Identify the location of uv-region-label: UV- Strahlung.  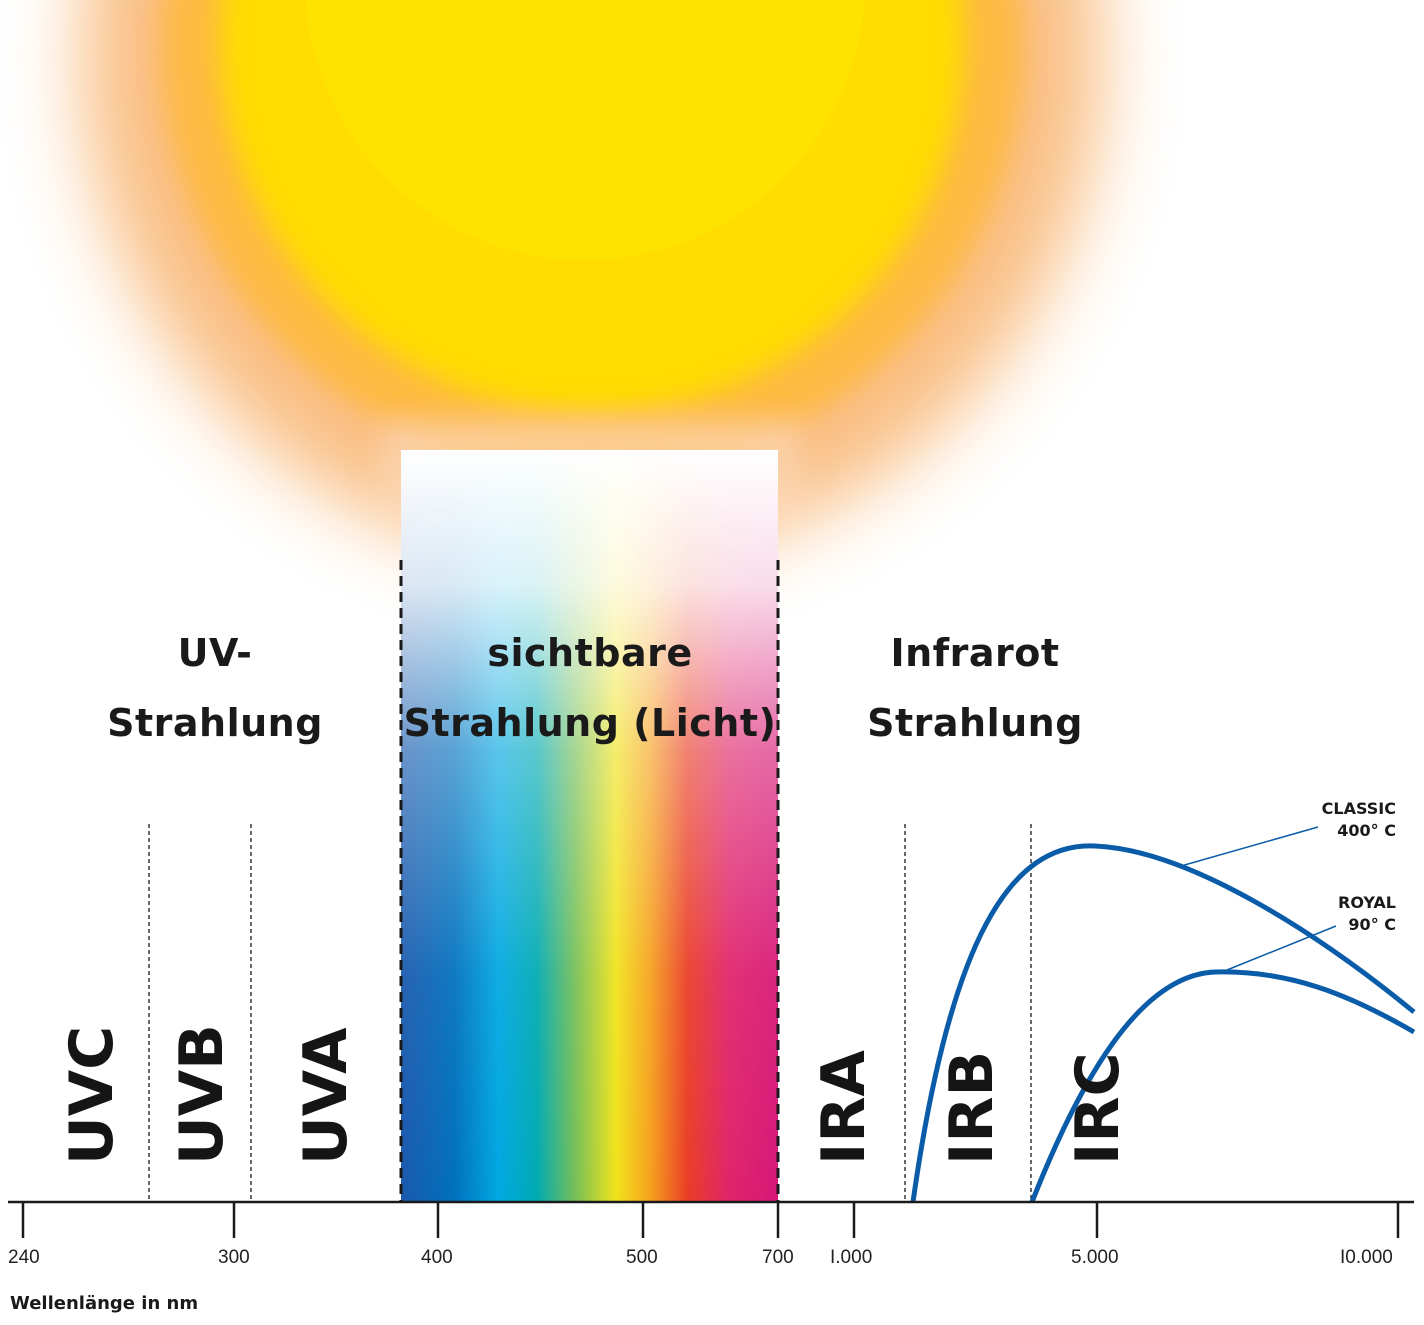
(215, 688).